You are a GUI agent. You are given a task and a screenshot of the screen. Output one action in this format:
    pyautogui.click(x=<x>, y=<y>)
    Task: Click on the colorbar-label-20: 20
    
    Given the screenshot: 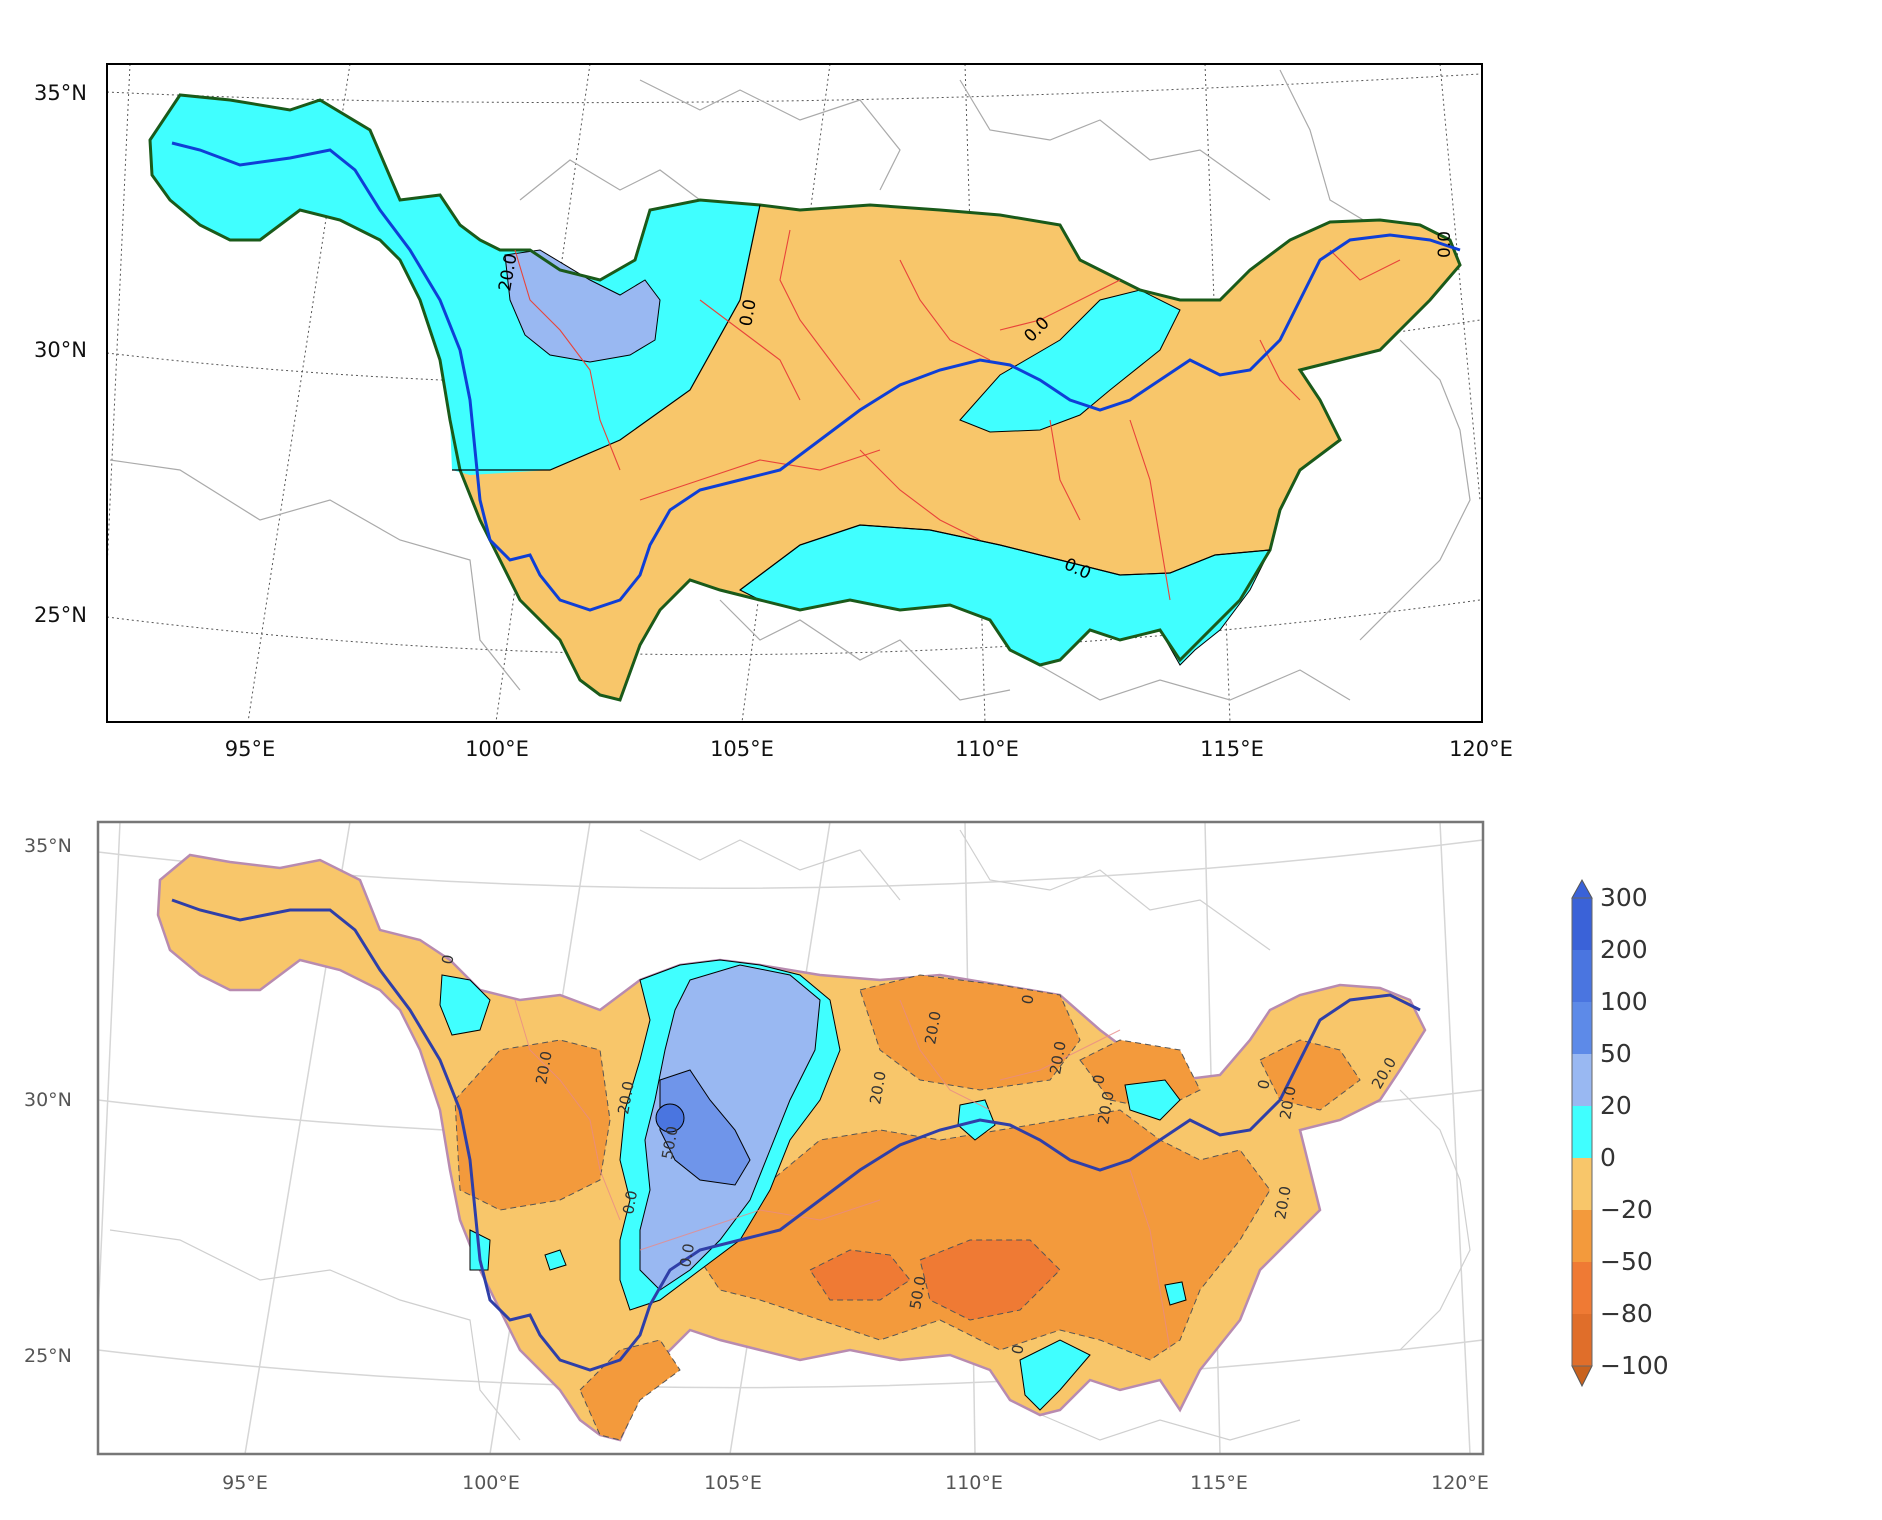 What is the action you would take?
    pyautogui.click(x=1616, y=1105)
    